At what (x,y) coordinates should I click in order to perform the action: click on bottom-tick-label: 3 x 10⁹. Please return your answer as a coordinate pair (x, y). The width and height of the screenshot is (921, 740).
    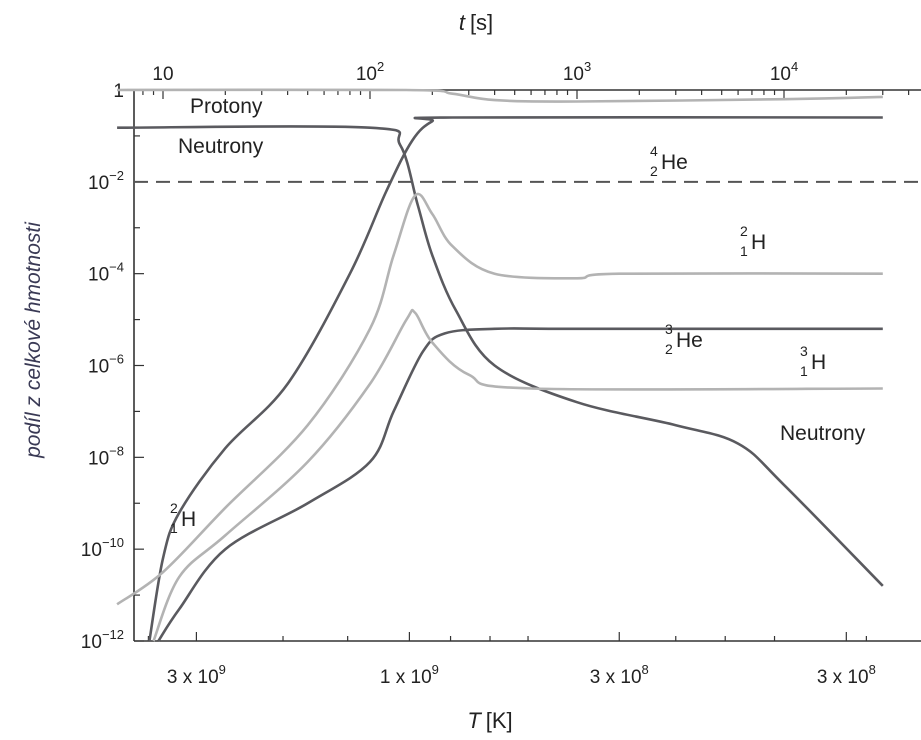
    Looking at the image, I should click on (196, 675).